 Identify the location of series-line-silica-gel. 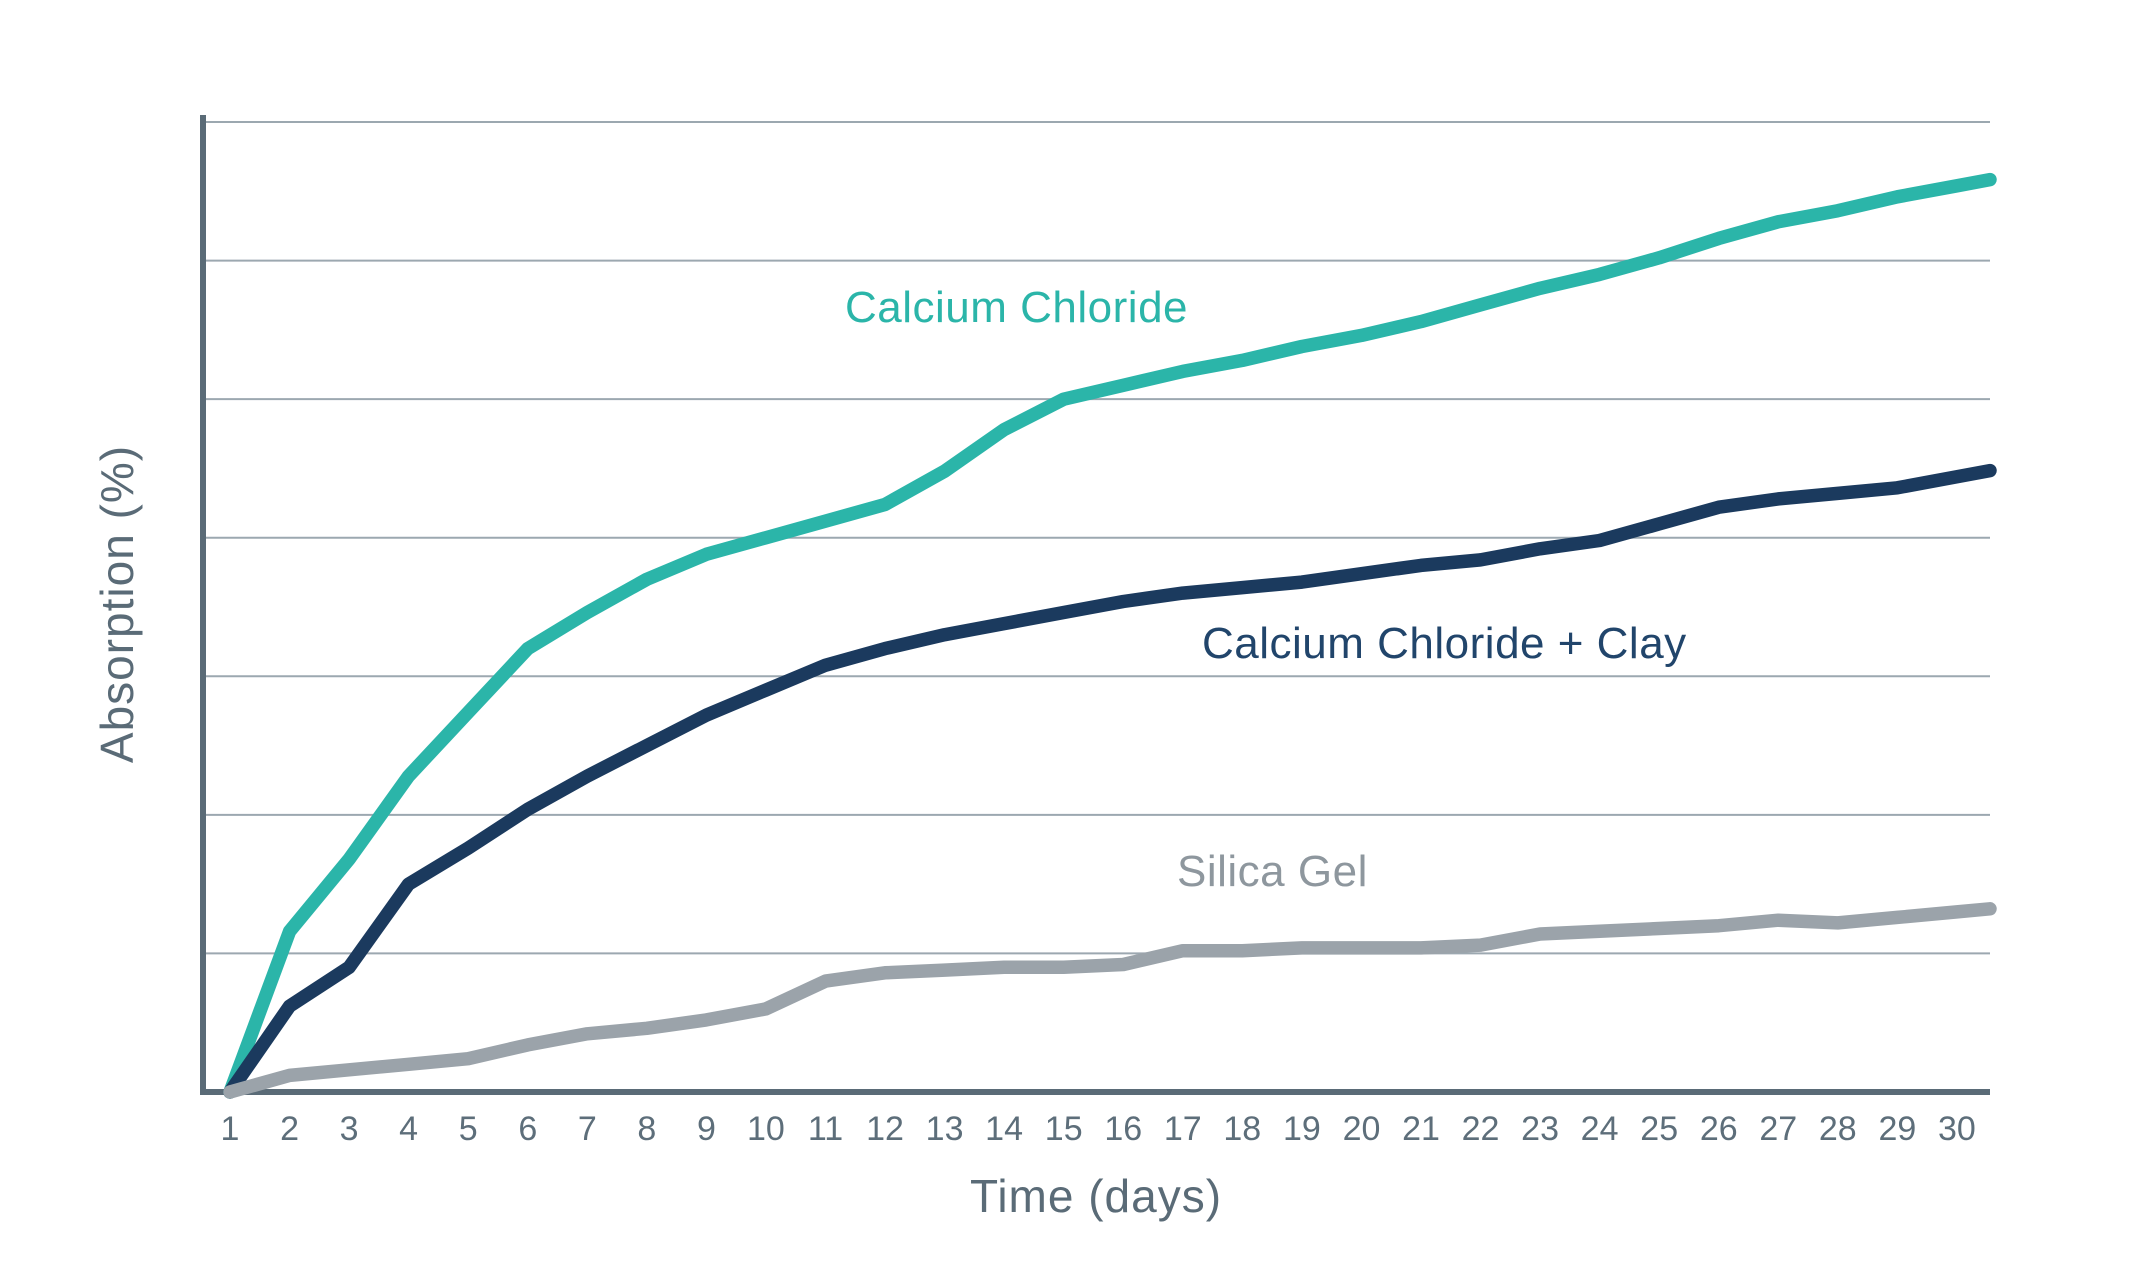
(1110, 1000).